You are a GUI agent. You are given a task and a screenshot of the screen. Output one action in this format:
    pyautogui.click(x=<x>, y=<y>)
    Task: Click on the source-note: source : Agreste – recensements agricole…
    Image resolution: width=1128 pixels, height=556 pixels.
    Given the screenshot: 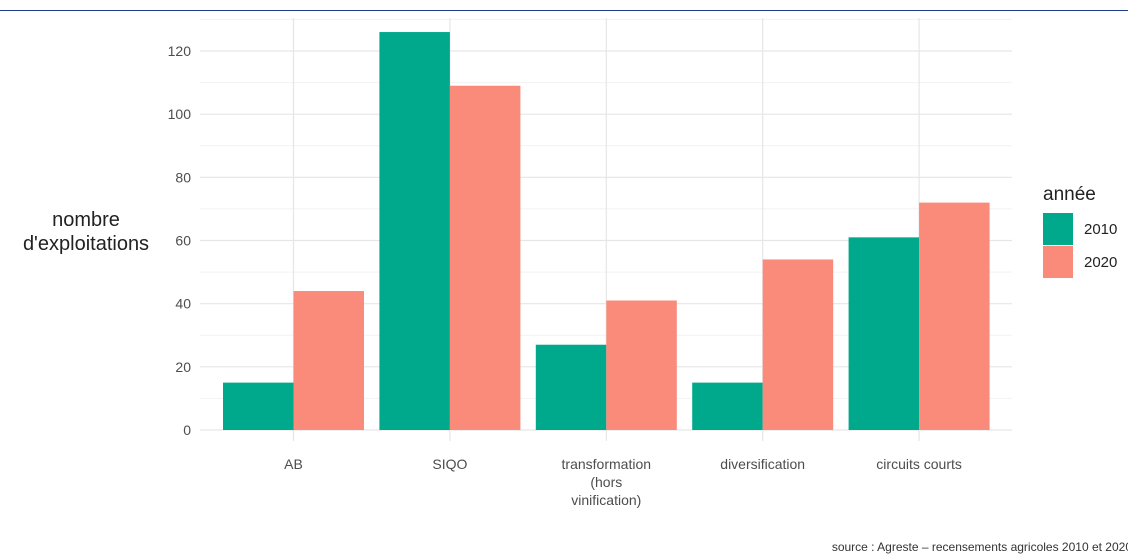 What is the action you would take?
    pyautogui.click(x=979, y=547)
    